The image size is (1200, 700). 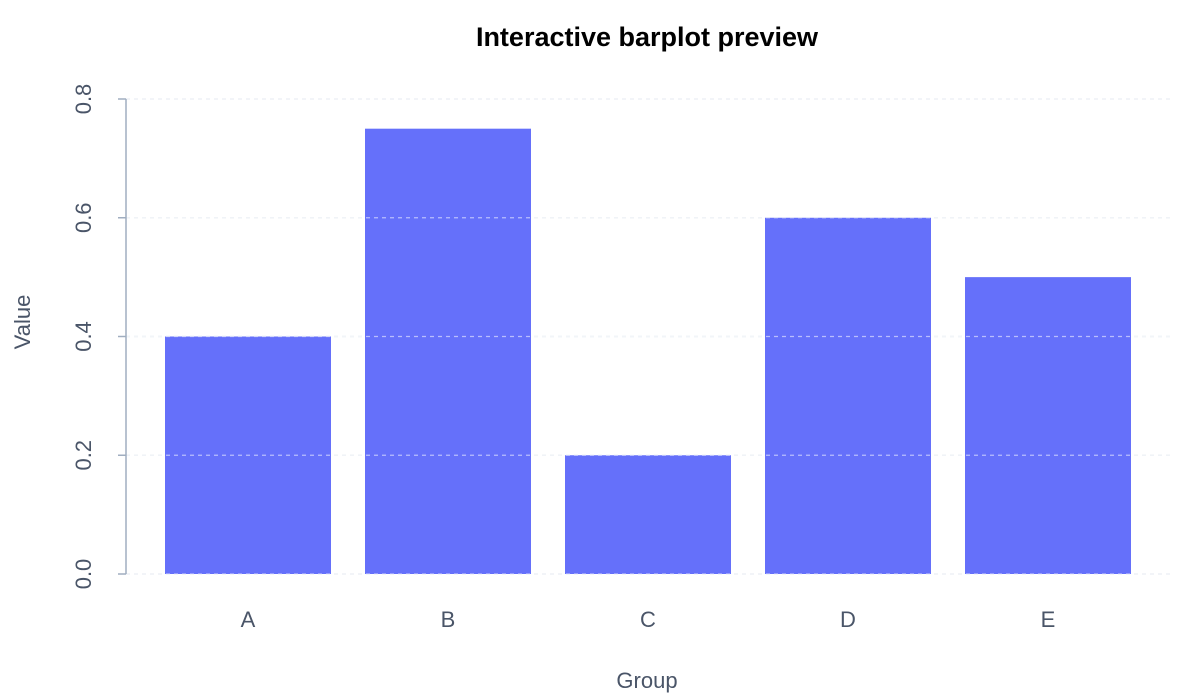 What do you see at coordinates (22, 322) in the screenshot?
I see `y-axis-label: Value` at bounding box center [22, 322].